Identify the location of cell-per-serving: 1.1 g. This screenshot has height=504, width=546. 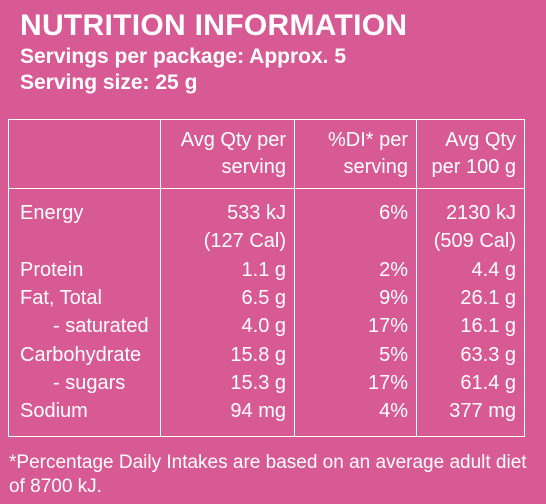
(227, 270).